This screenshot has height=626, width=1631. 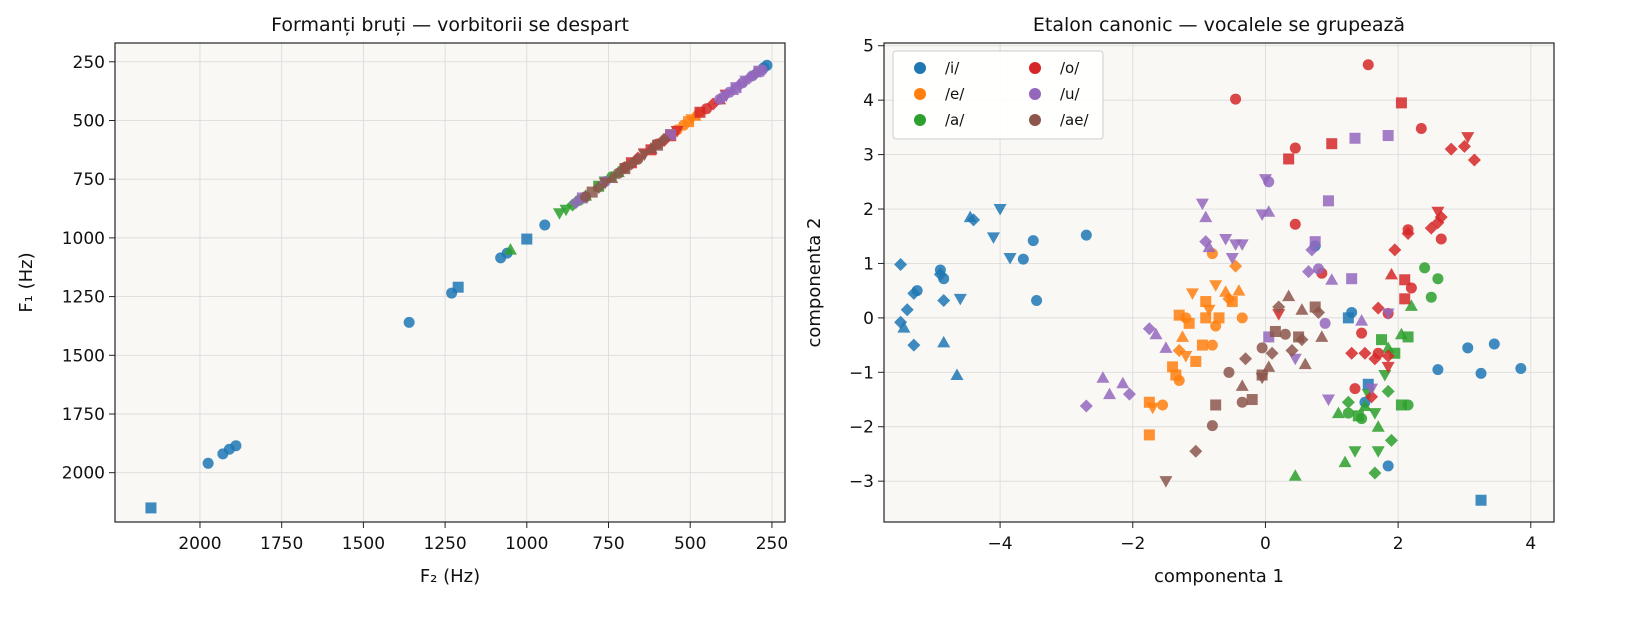 What do you see at coordinates (281, 544) in the screenshot?
I see `x-tick-label: 1750` at bounding box center [281, 544].